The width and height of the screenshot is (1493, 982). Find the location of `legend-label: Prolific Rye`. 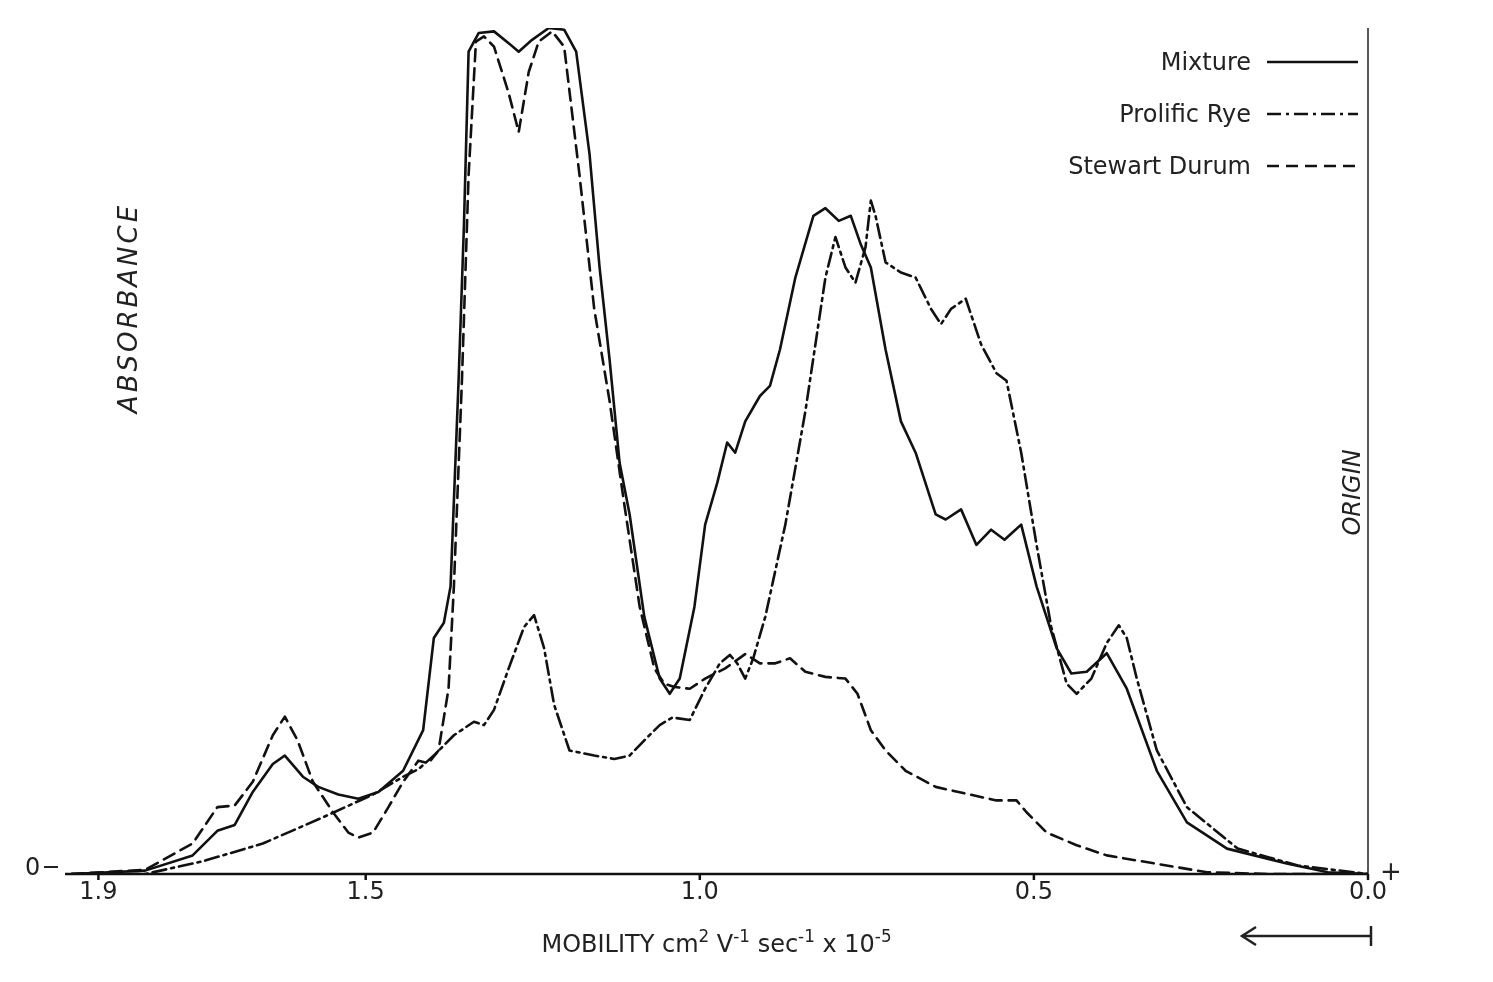

legend-label: Prolific Rye is located at coordinates (1185, 114).